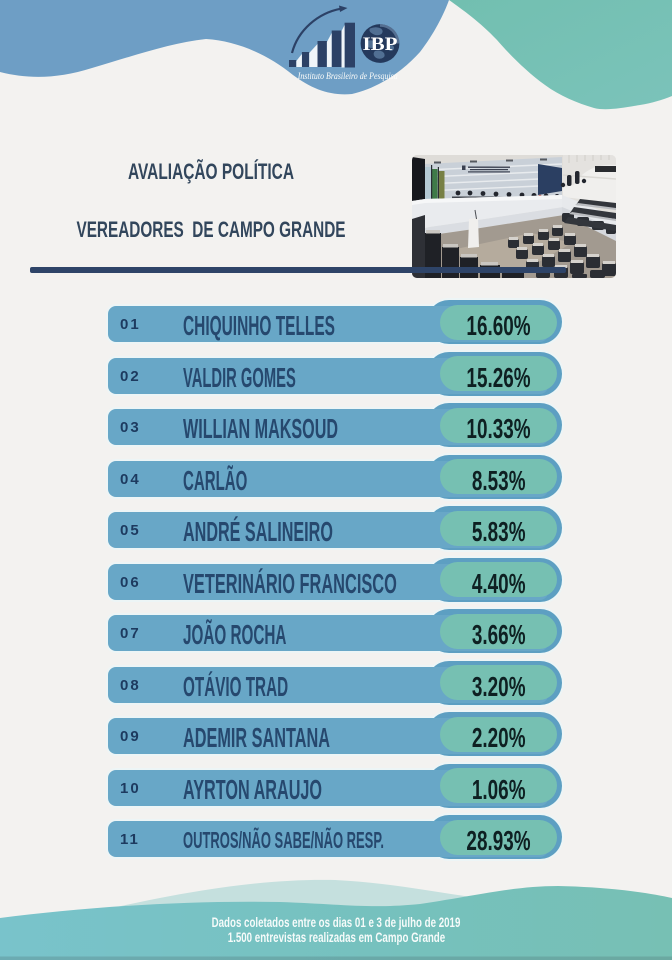  Describe the element at coordinates (380, 44) in the screenshot. I see `svg-text: IBP` at that location.